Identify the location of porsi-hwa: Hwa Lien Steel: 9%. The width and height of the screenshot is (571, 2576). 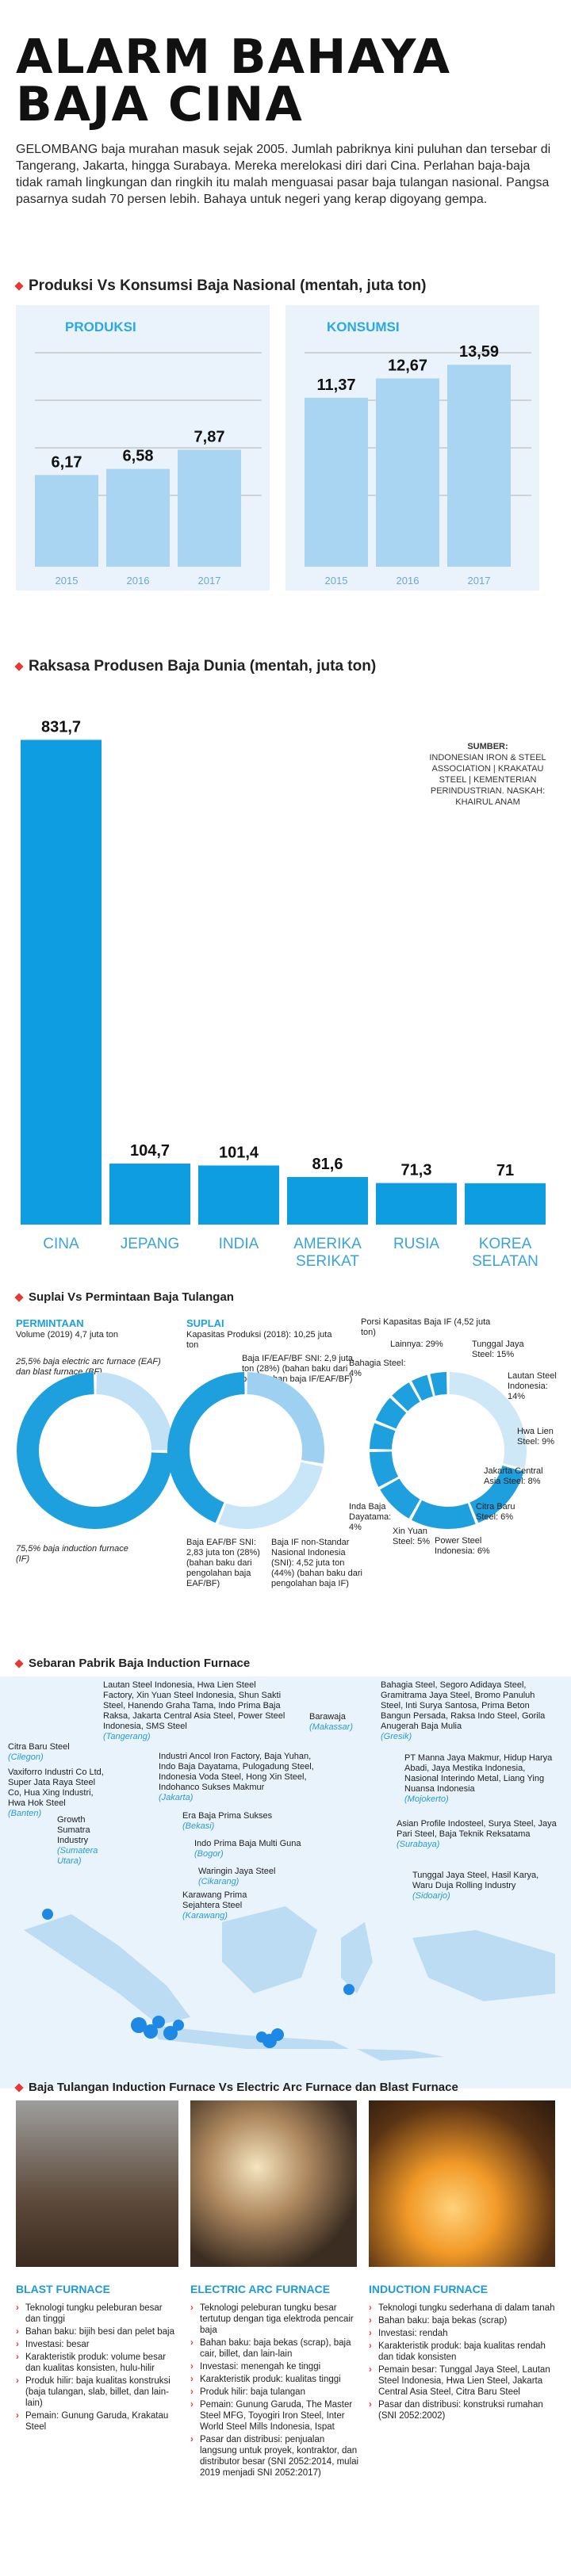
(536, 1437).